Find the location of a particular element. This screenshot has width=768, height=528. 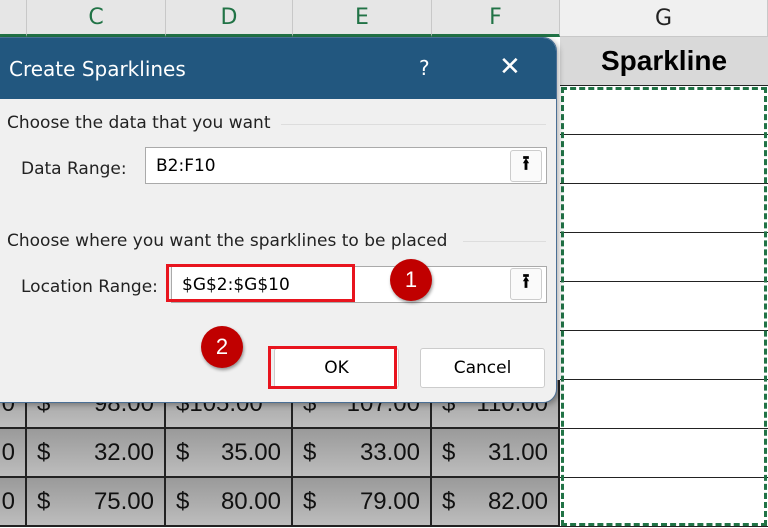

section-data-label: Choose the data that you want is located at coordinates (139, 123).